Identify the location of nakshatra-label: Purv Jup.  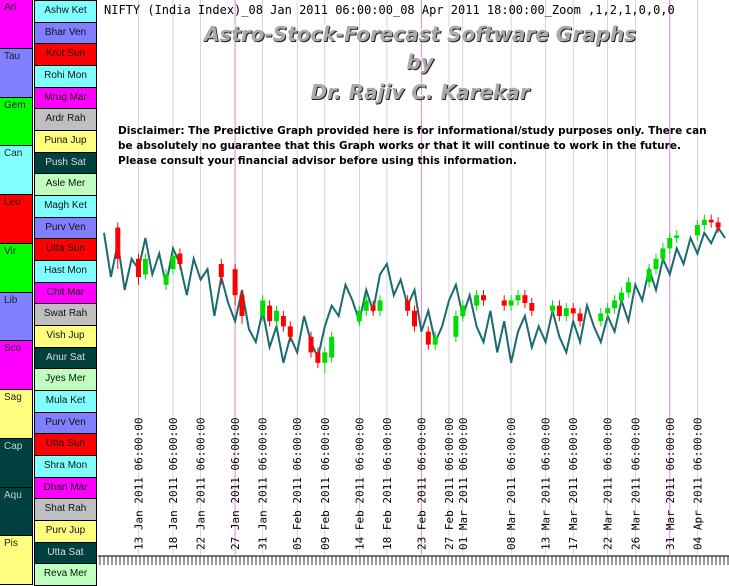
(65, 531).